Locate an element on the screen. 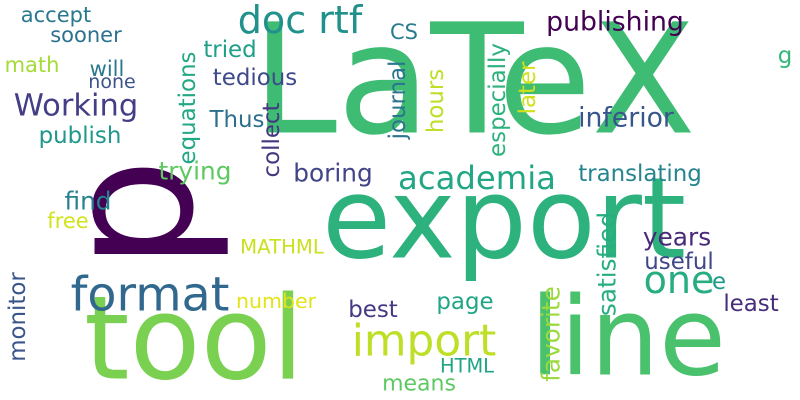 This screenshot has height=400, width=800. word-monitor: monitor is located at coordinates (18, 317).